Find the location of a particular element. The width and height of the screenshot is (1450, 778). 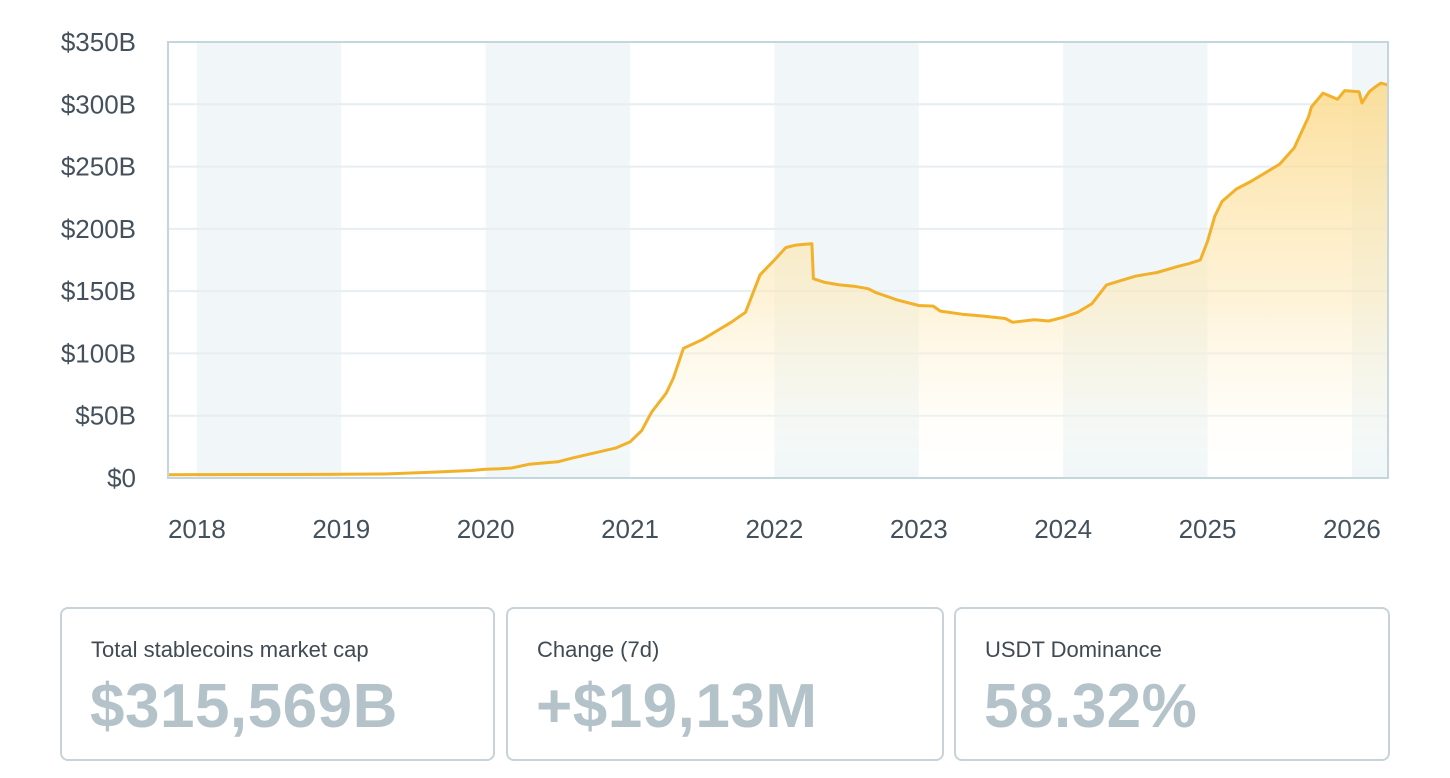

market-cap-label: Total stablecoins market cap is located at coordinates (230, 649).